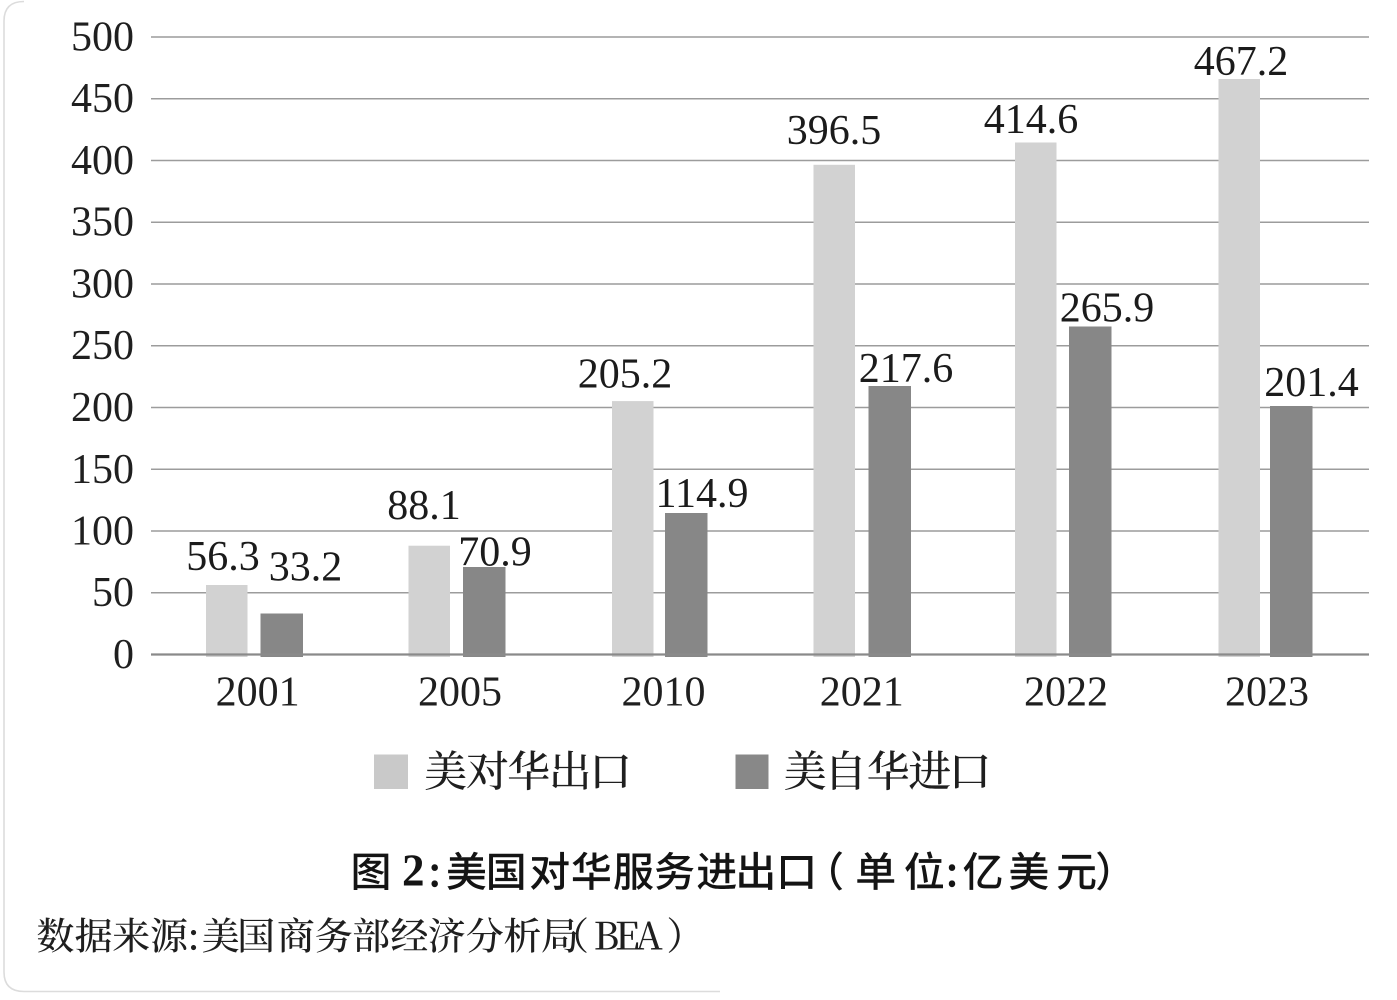 The height and width of the screenshot is (1000, 1397). I want to click on svg-text: 2, so click(413, 871).